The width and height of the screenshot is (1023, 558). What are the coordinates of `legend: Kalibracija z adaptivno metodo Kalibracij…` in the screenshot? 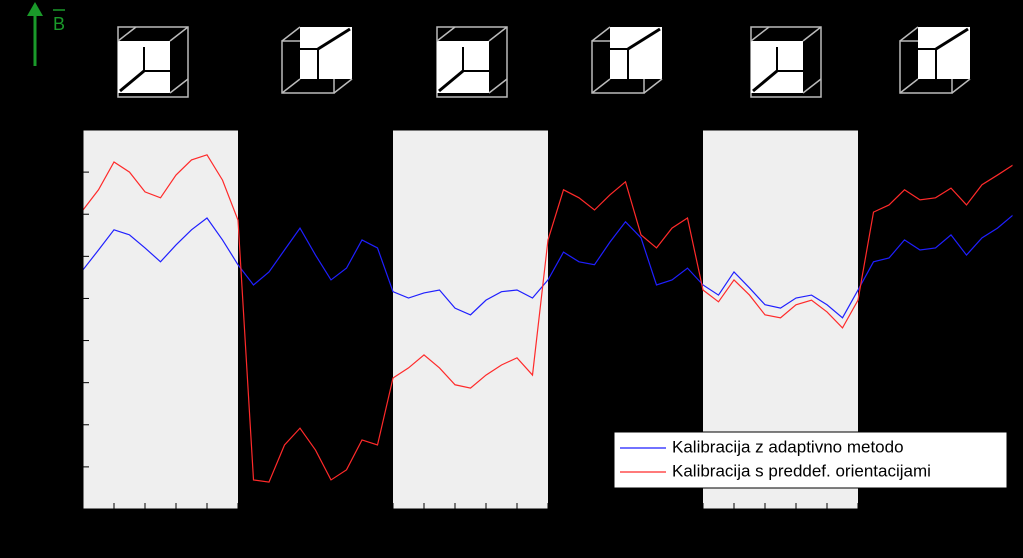 It's located at (810, 460).